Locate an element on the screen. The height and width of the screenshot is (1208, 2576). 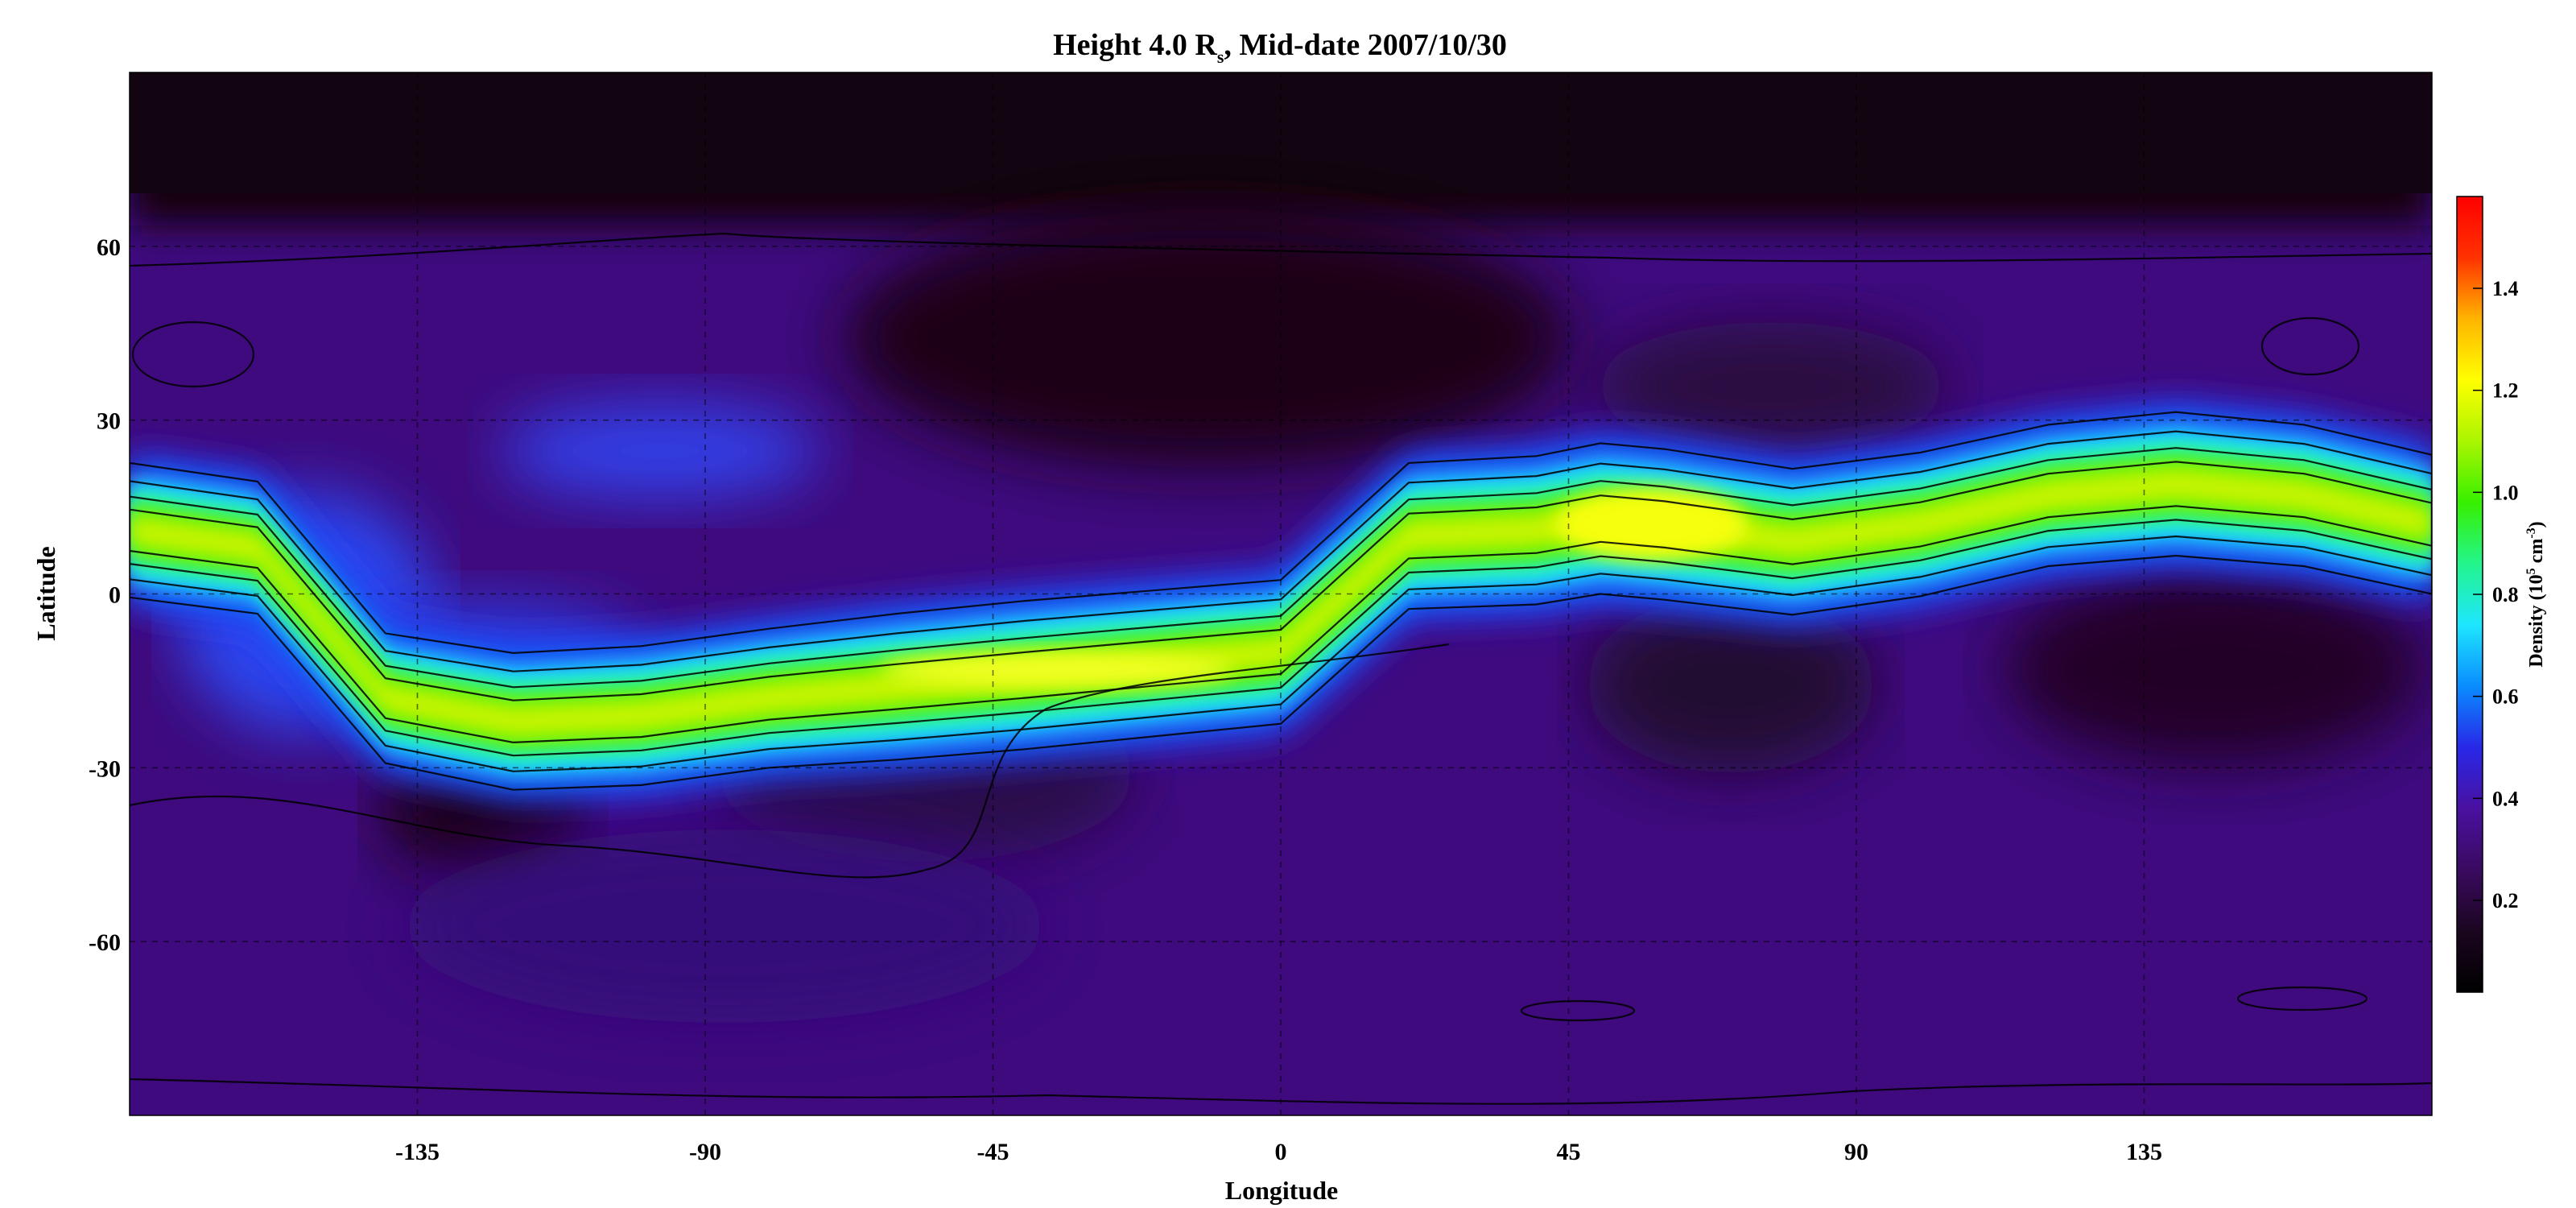
colorbar-tick-label: 1.2 is located at coordinates (2505, 391).